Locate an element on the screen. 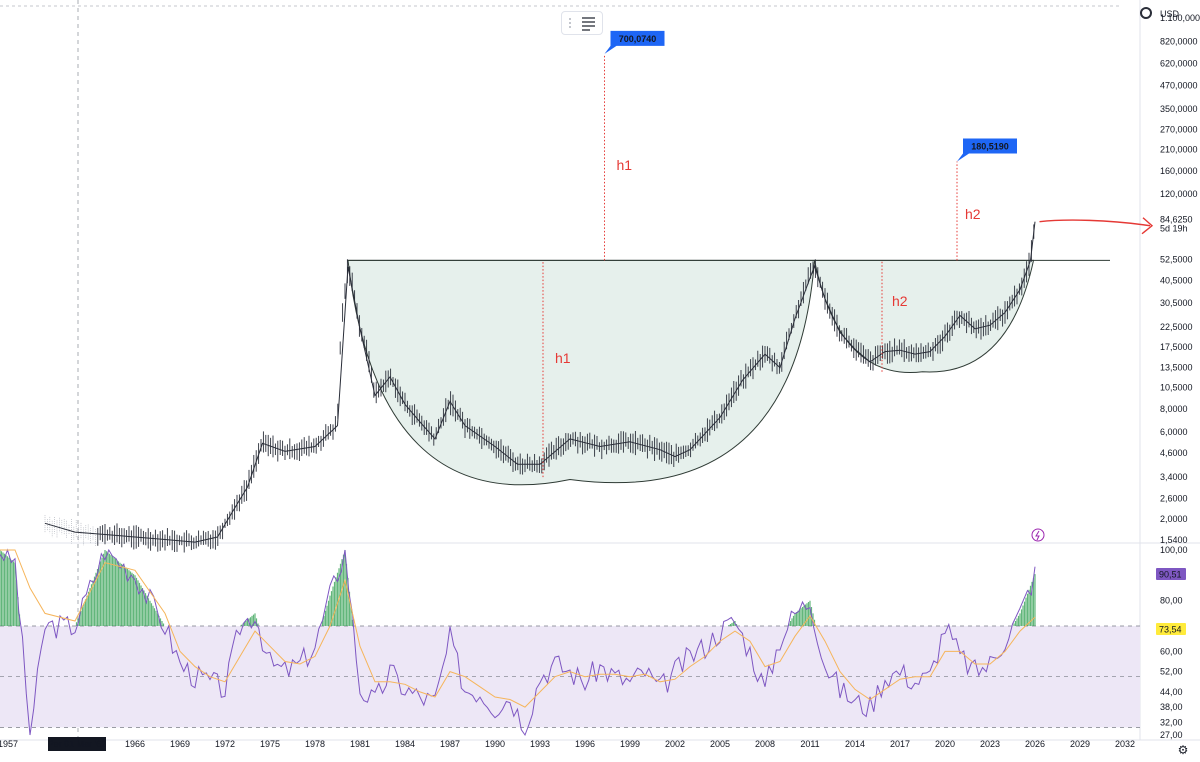 Image resolution: width=1200 pixels, height=762 pixels. target-2-callout-box is located at coordinates (987, 150).